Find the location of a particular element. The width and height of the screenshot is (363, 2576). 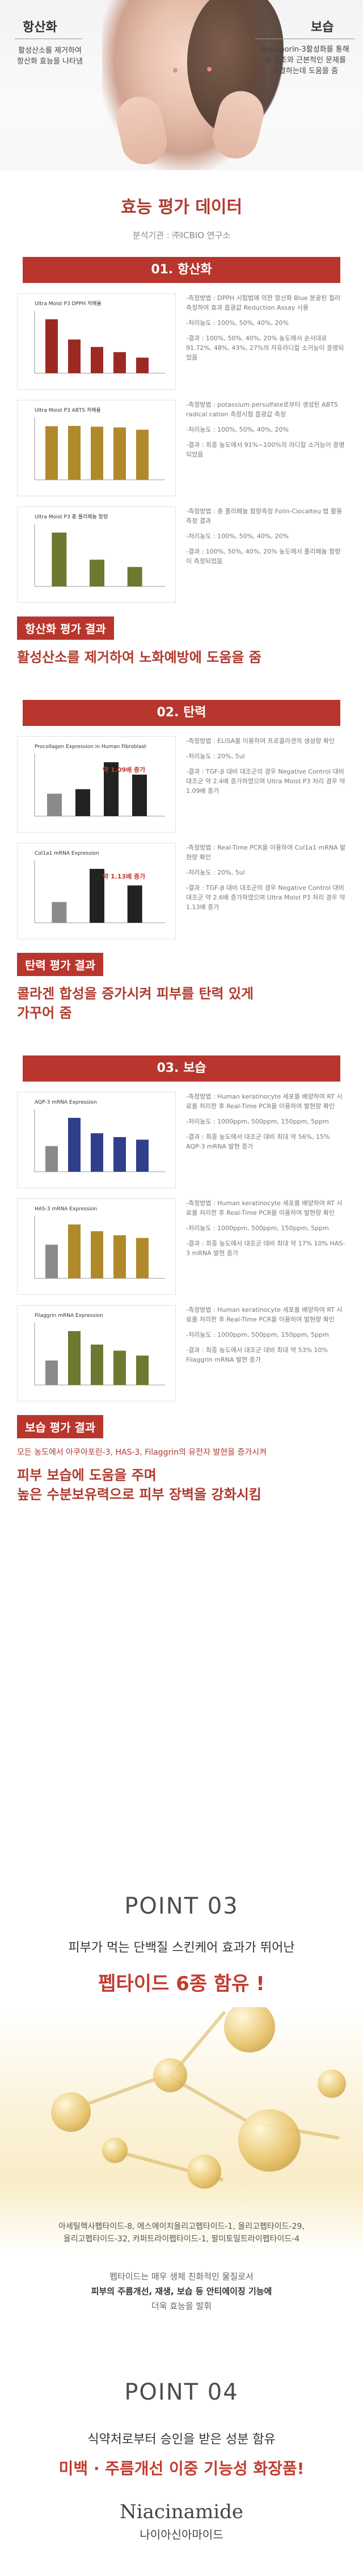

result-text: 활성산소를 제거하여 노화예방에 도움을 줌 is located at coordinates (139, 657).